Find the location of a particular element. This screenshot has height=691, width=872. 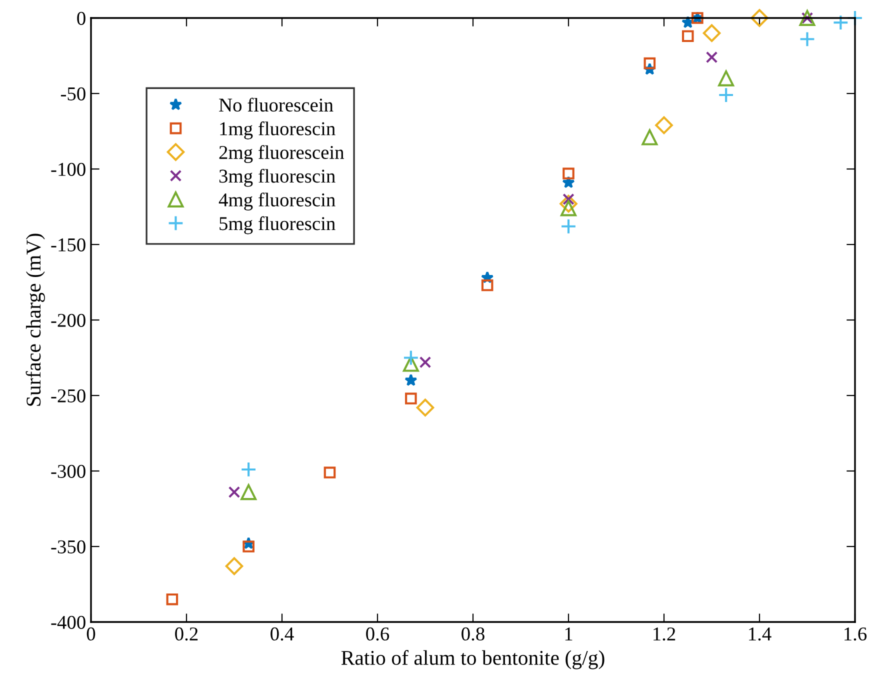

legend-label: 5mg fluorescin is located at coordinates (278, 225).